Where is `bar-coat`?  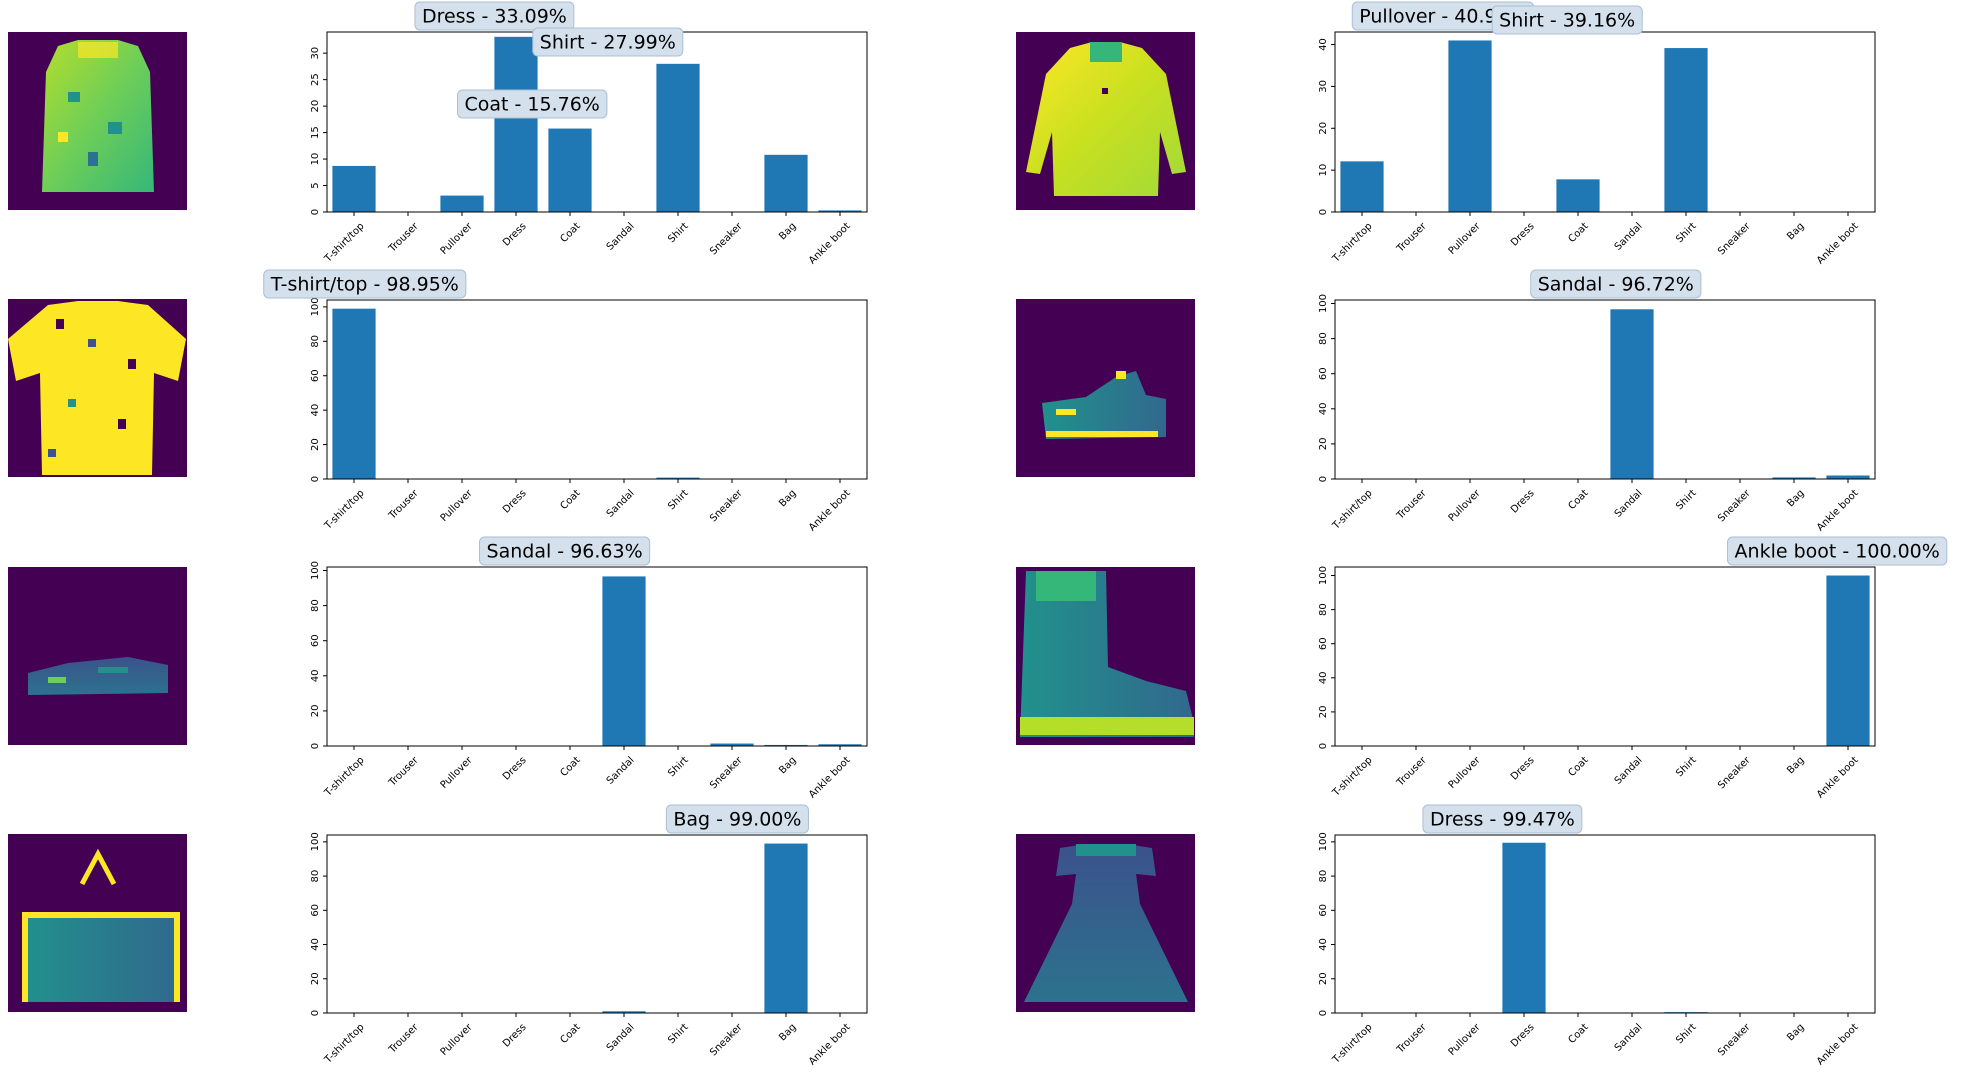
bar-coat is located at coordinates (1578, 195).